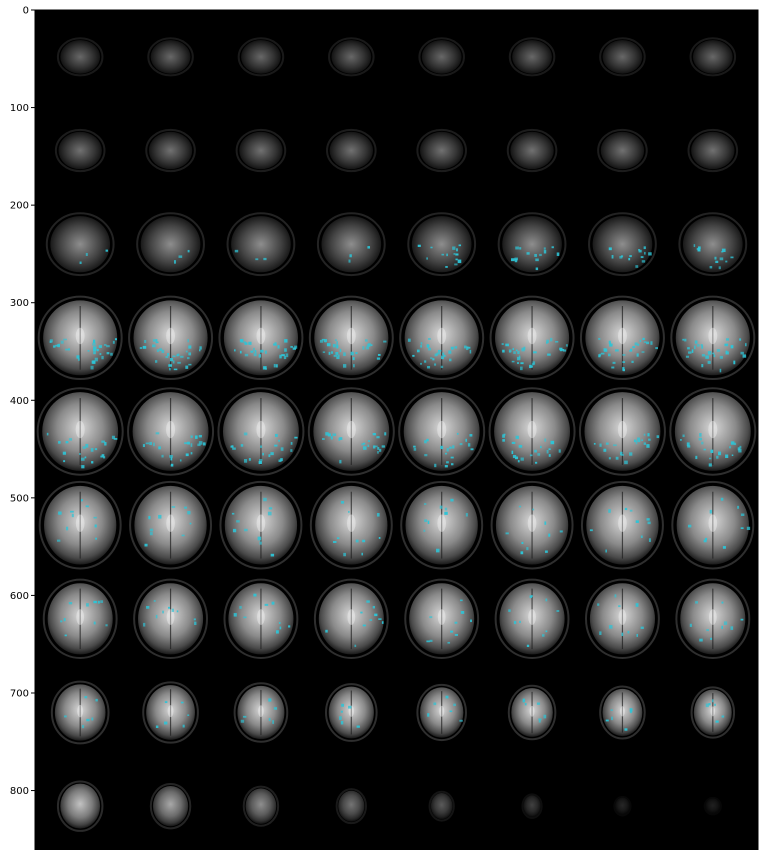 Image resolution: width=765 pixels, height=850 pixels. I want to click on y-tick-label: 700, so click(19, 693).